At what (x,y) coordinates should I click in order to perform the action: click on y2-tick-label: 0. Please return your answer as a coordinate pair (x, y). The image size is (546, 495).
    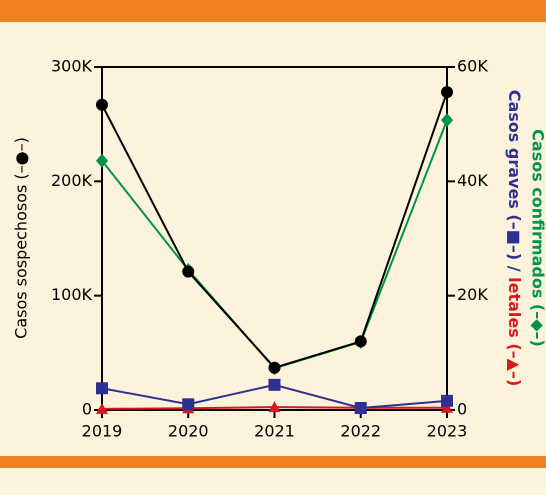
    Looking at the image, I should click on (462, 409).